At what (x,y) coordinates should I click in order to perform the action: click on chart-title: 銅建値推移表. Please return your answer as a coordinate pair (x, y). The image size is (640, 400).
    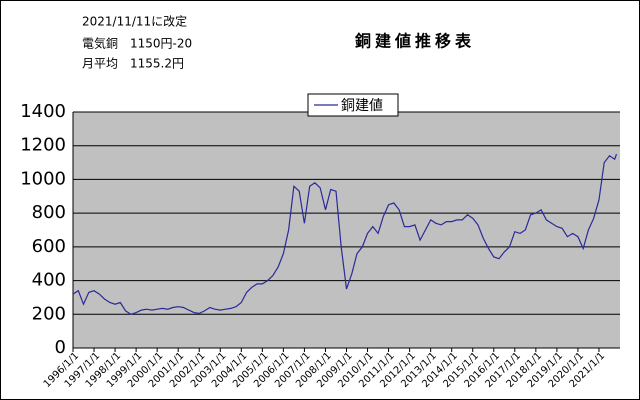
    Looking at the image, I should click on (415, 41).